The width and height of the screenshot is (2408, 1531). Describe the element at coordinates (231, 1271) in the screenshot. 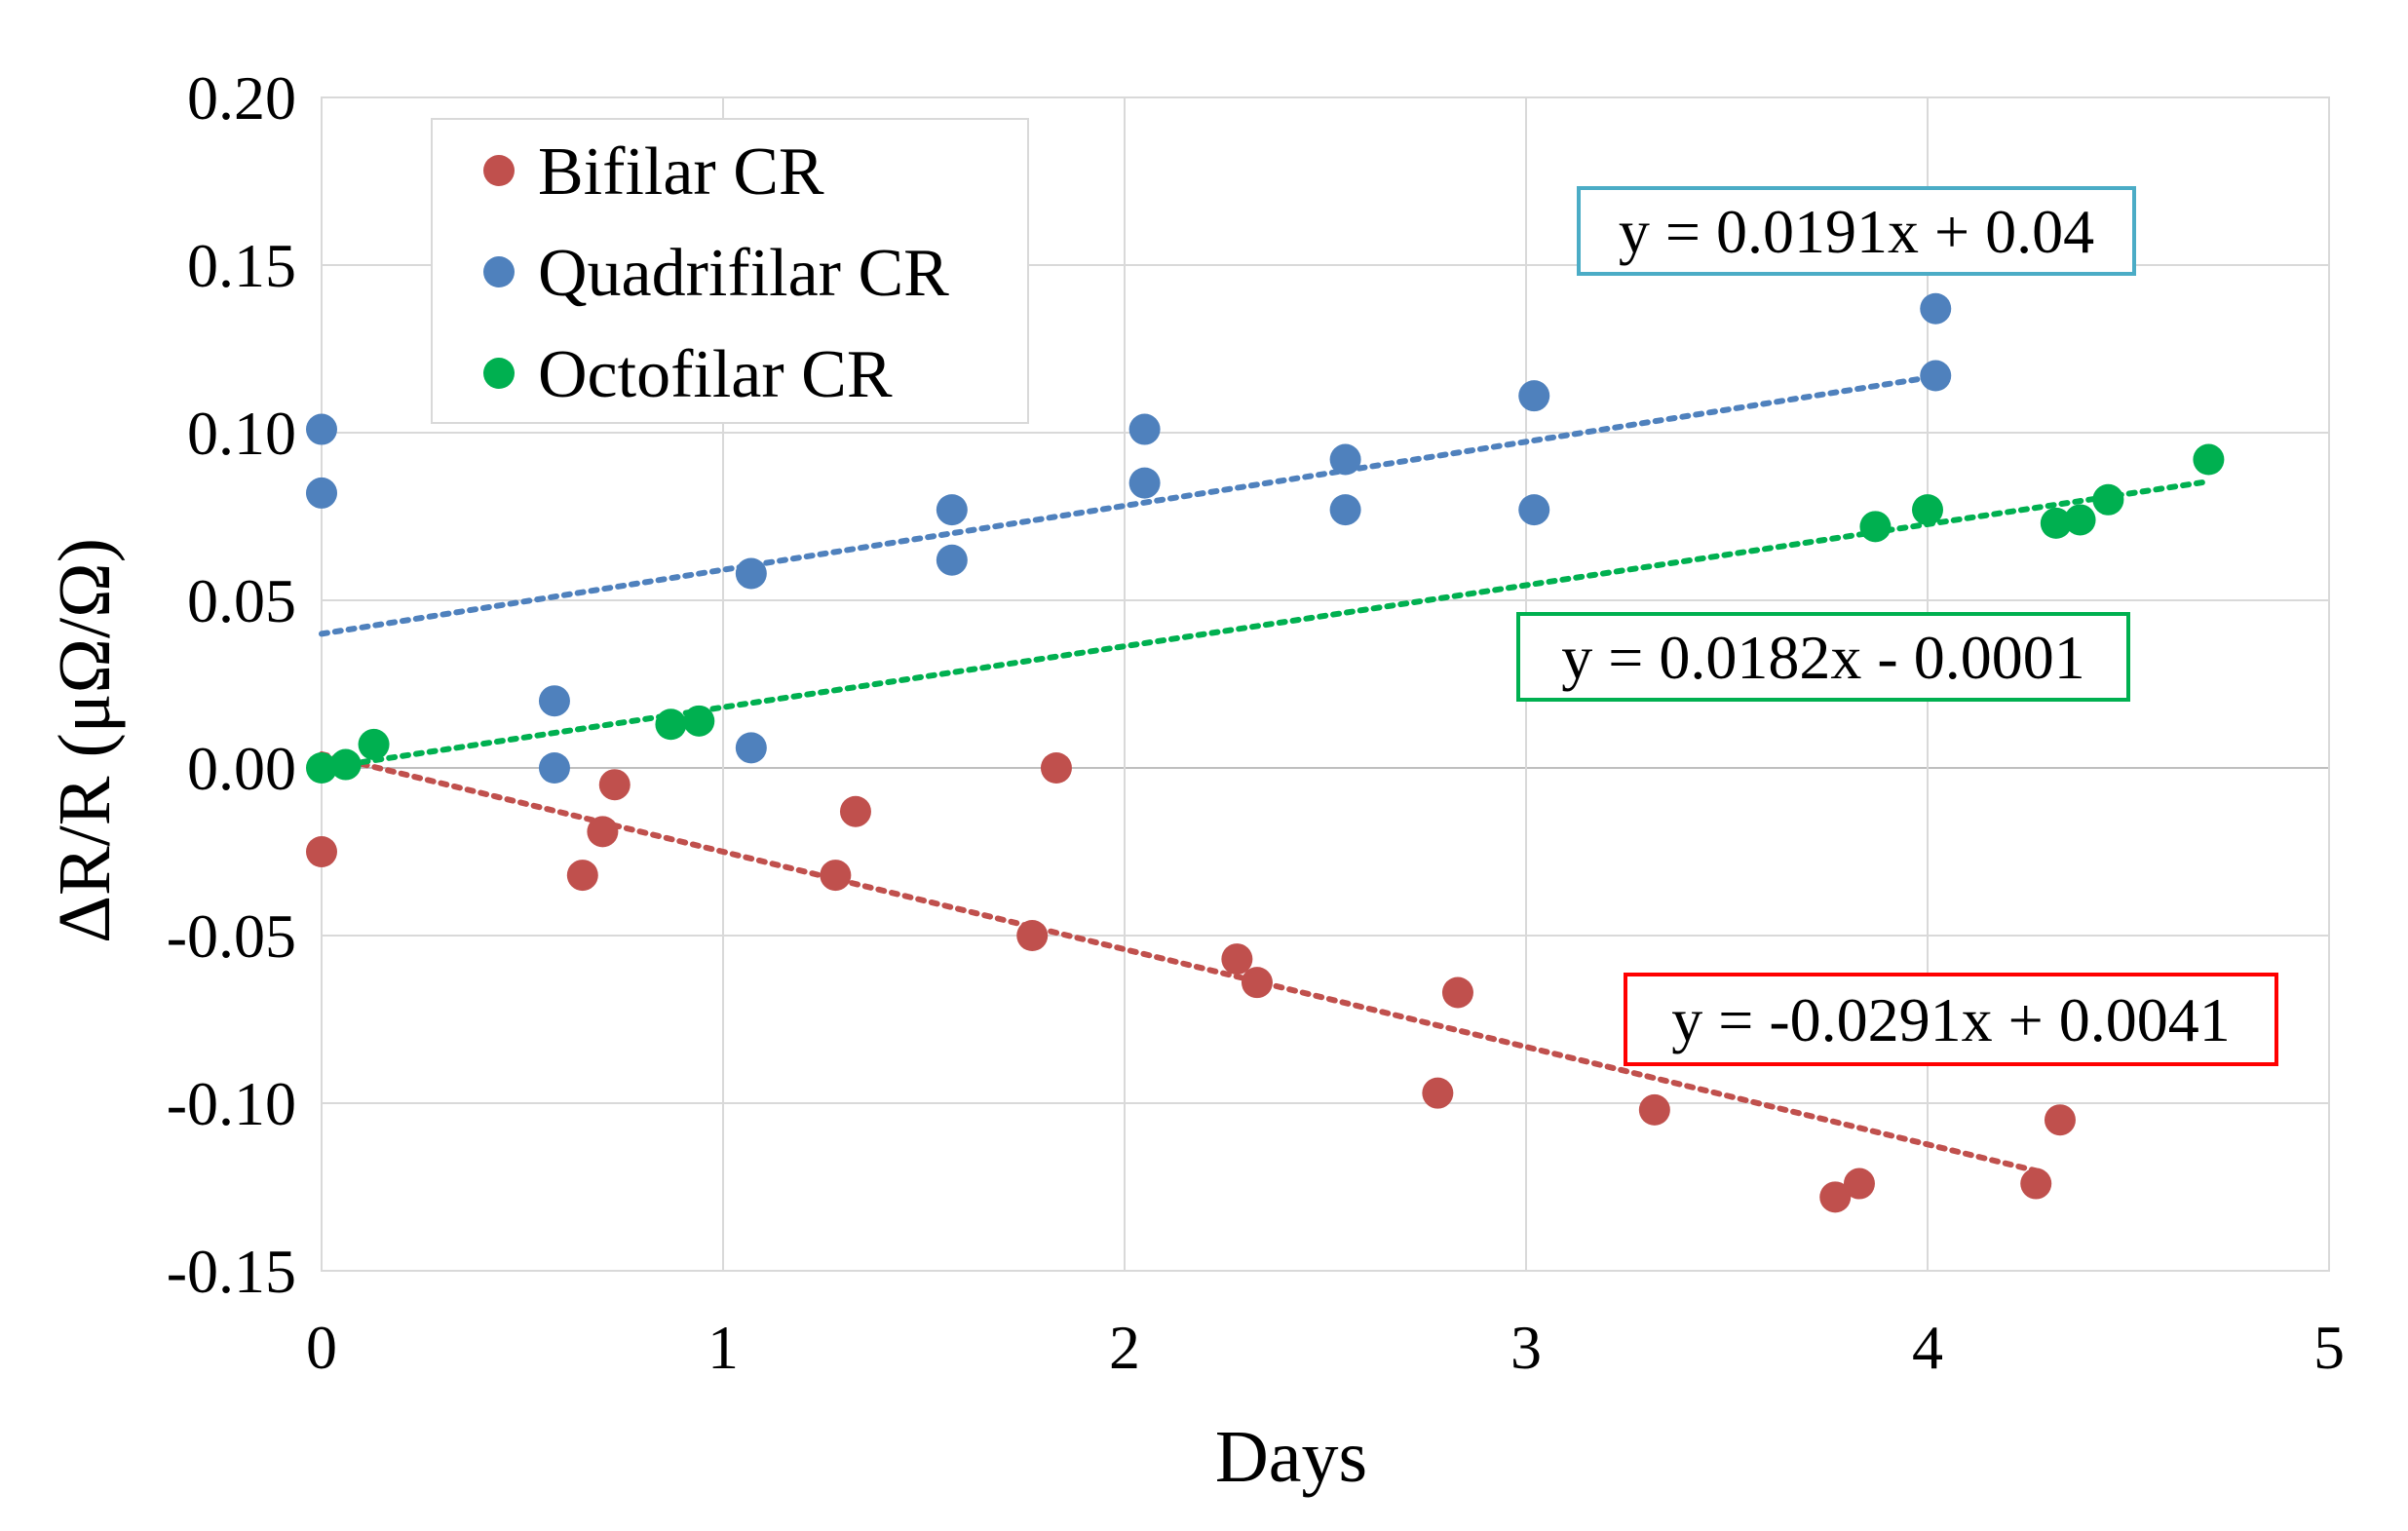

I see `y-tick-label: -0.15` at that location.